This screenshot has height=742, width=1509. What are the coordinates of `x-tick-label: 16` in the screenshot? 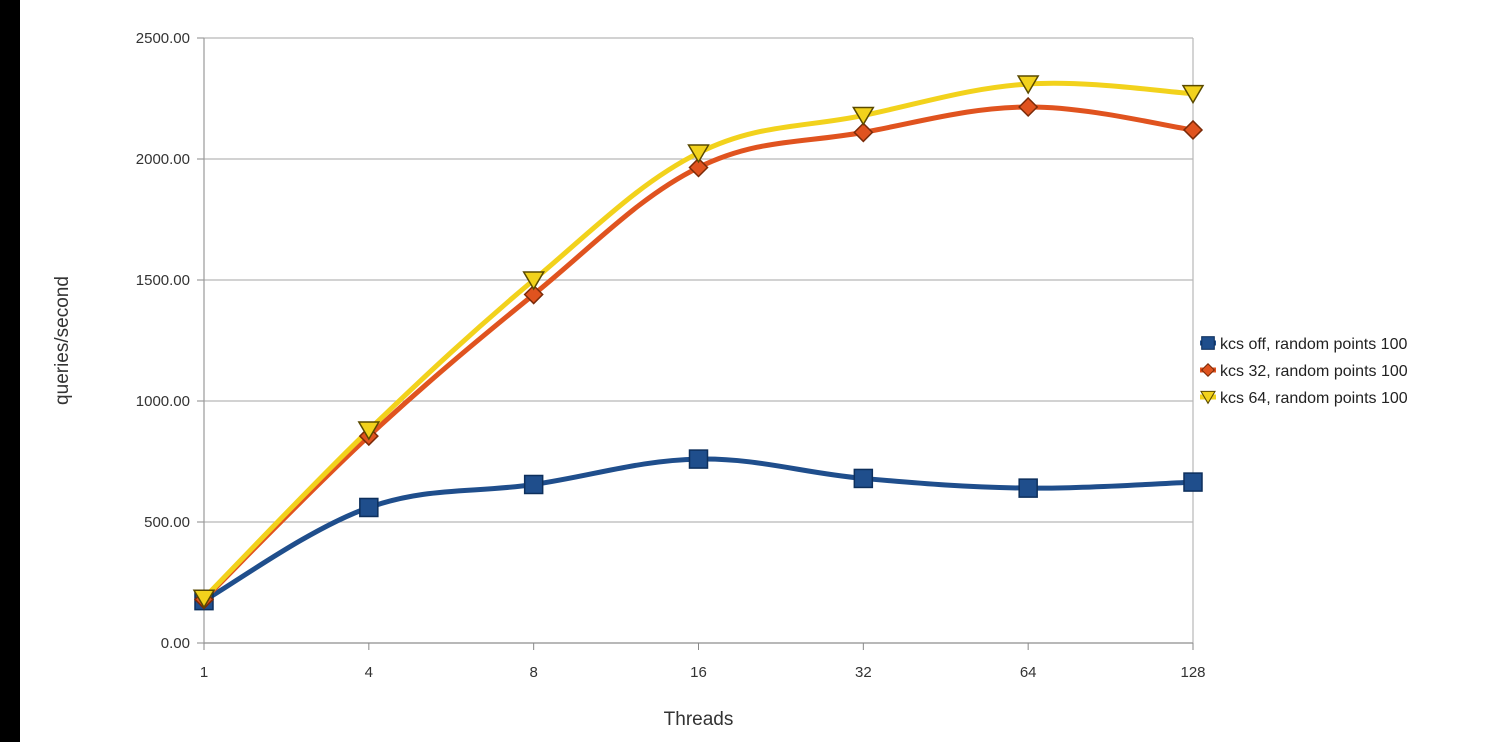 It's located at (698, 672).